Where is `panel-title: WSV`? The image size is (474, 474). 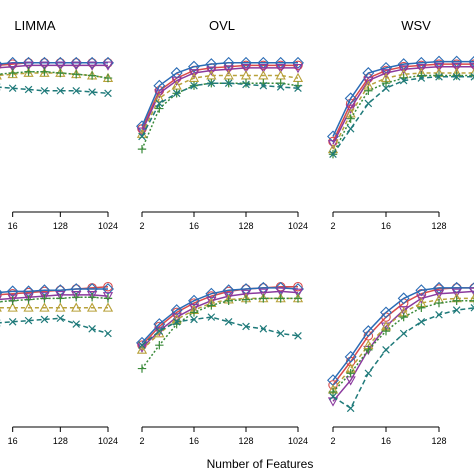 panel-title: WSV is located at coordinates (416, 25).